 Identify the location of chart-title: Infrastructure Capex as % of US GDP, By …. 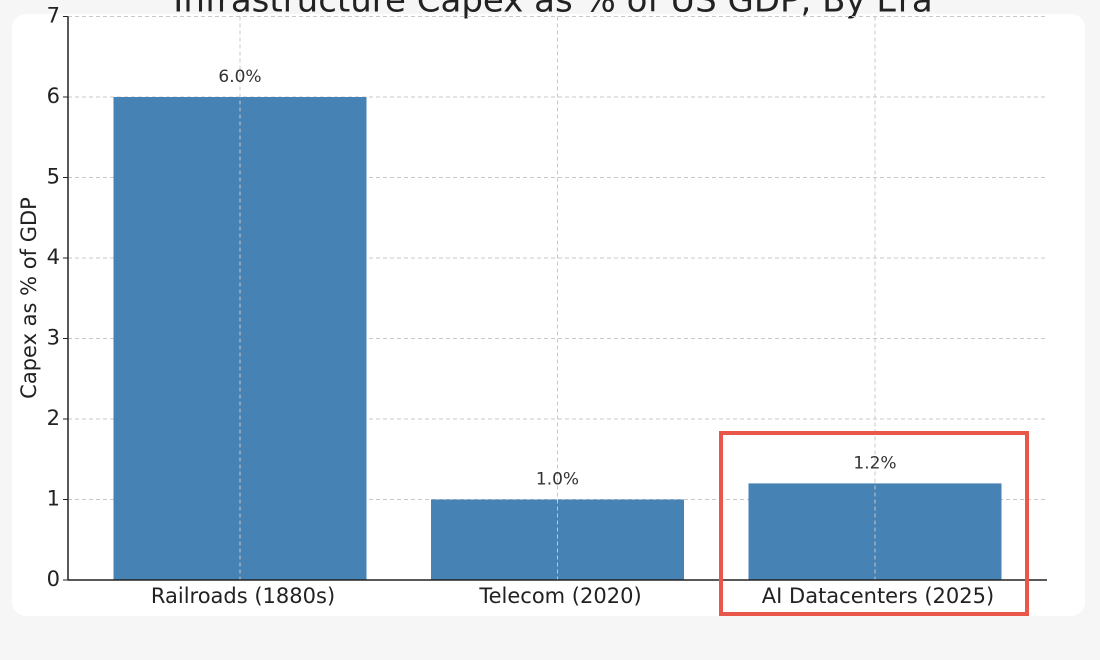
(552, 10).